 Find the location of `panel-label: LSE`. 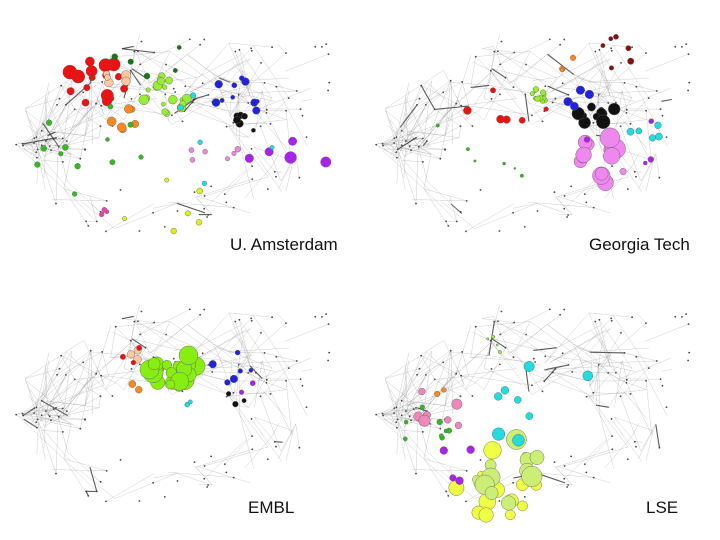

panel-label: LSE is located at coordinates (662, 507).